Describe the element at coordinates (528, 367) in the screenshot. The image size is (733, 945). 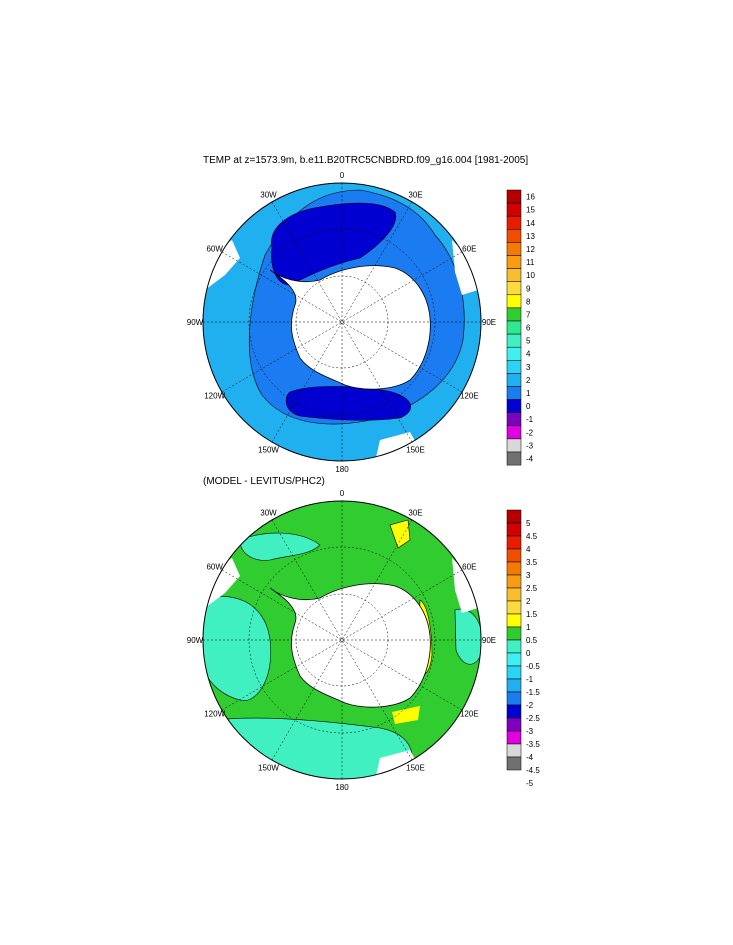
I see `map-1-colorbar-label: 3` at that location.